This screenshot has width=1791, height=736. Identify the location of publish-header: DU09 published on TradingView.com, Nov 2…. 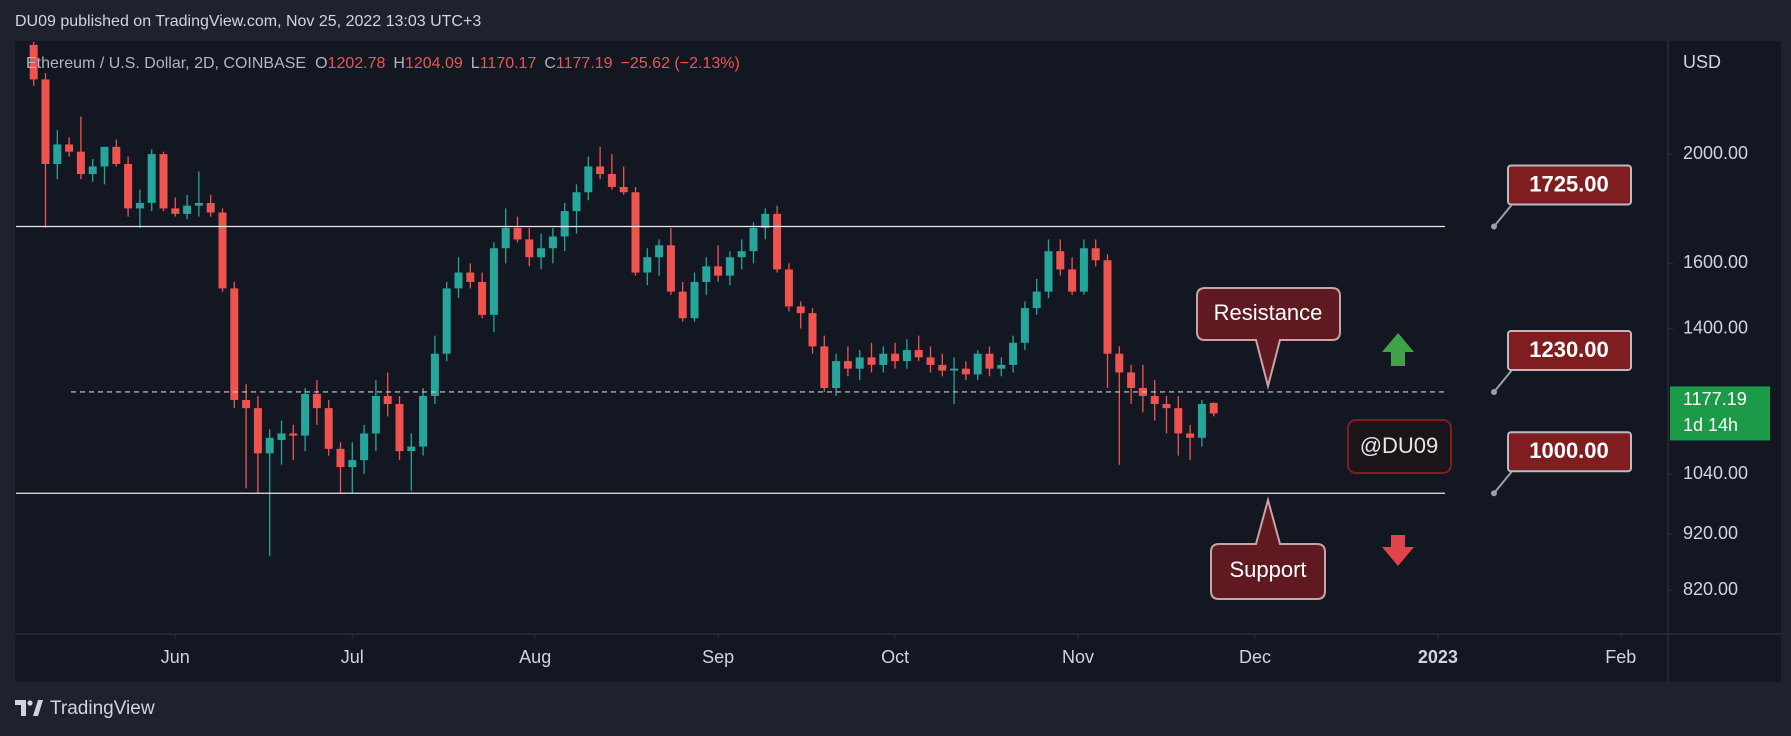
(248, 21).